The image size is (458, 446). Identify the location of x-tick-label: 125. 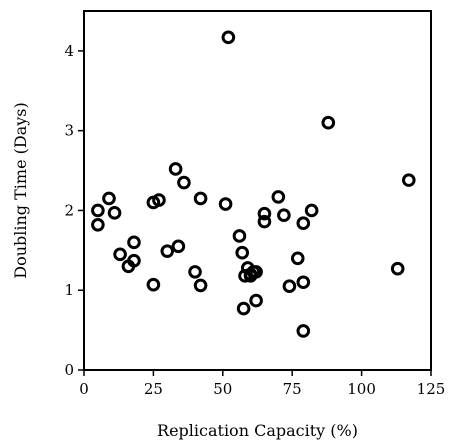
(431, 389).